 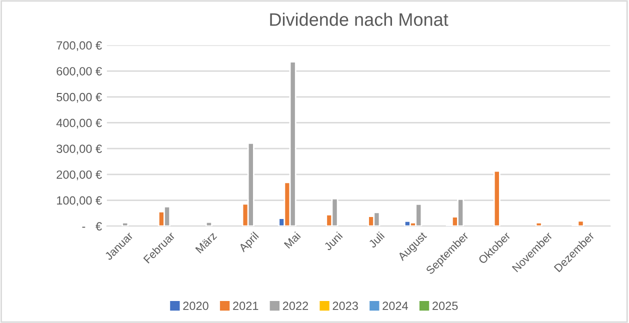 What do you see at coordinates (376, 239) in the screenshot?
I see `x-tick-label: Juli` at bounding box center [376, 239].